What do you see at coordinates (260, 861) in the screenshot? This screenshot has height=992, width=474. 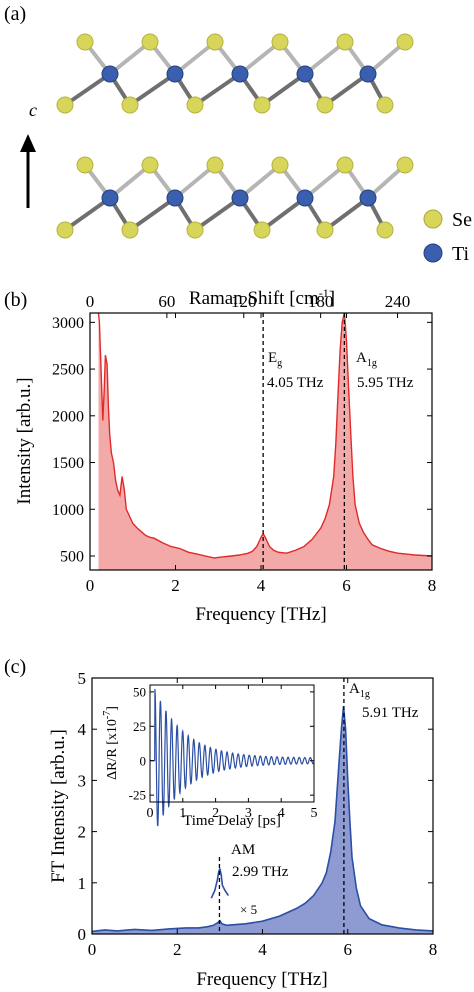 I see `am-annotation: AM 2.99 THz` at bounding box center [260, 861].